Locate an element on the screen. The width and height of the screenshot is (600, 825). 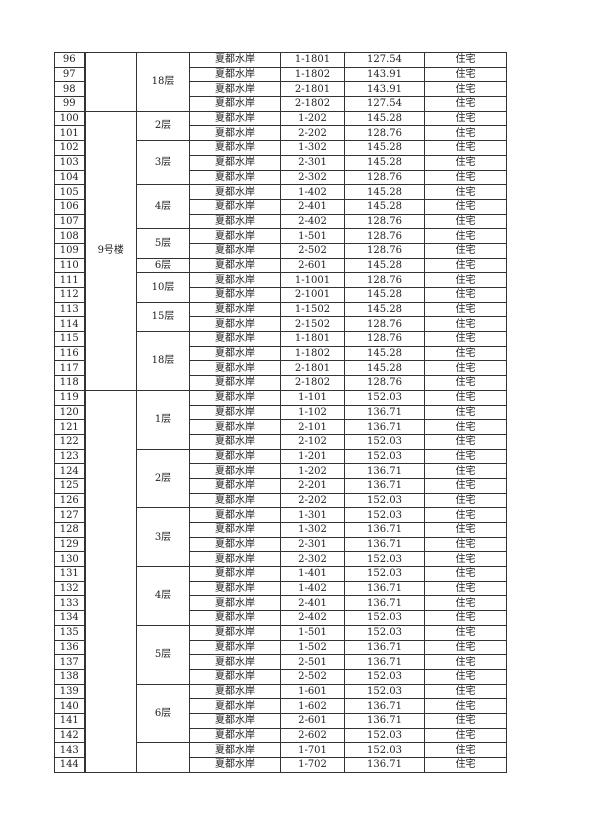
table-row: 137 夏都水岸 2-501 136.71 住宅 is located at coordinates (280, 662).